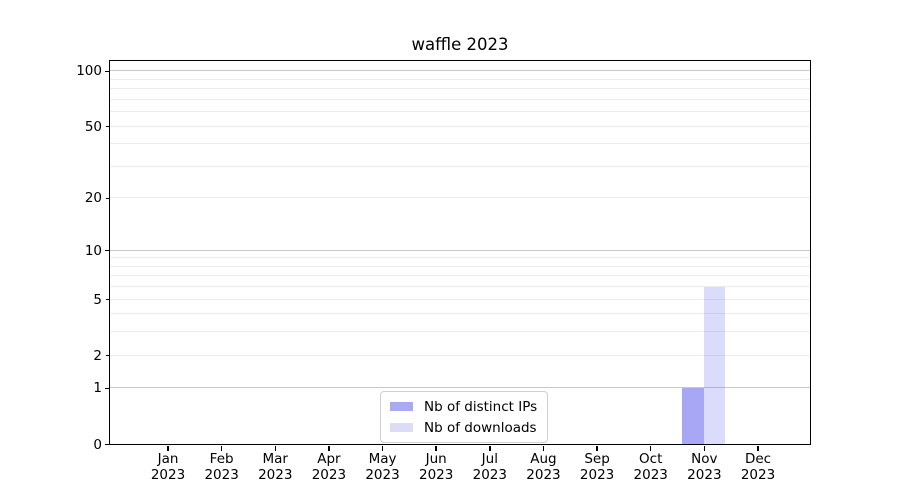  Describe the element at coordinates (97, 444) in the screenshot. I see `y-tick-label: 0` at that location.